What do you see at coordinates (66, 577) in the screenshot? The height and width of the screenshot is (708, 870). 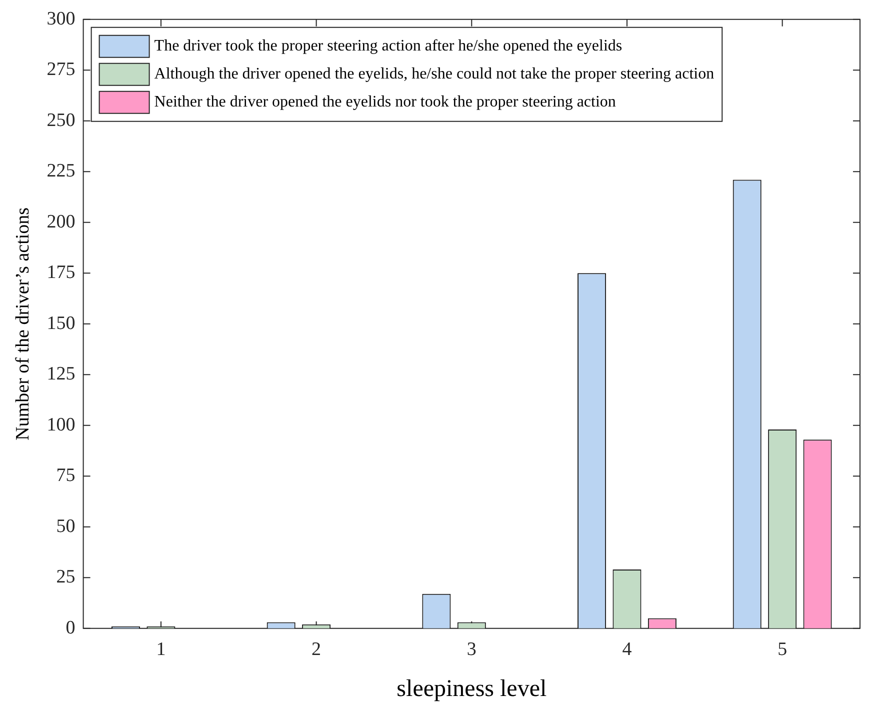 I see `y-tick-label: 25` at bounding box center [66, 577].